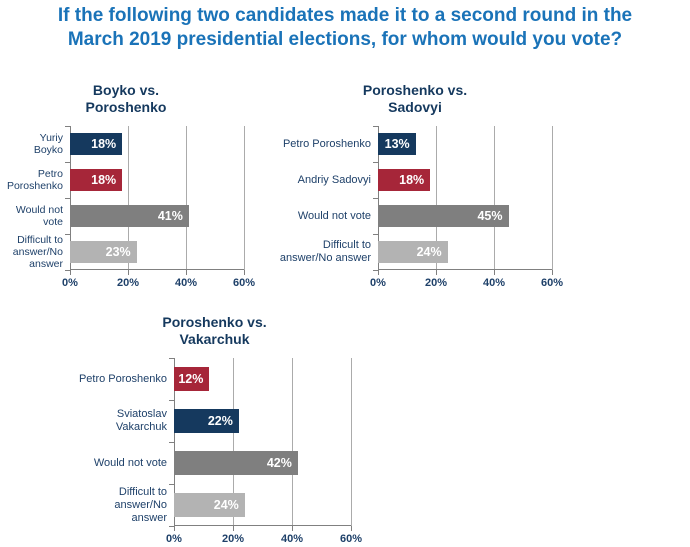 The width and height of the screenshot is (690, 547). Describe the element at coordinates (141, 421) in the screenshot. I see `category-label-text: Sviatoslav Vakarchuk` at that location.